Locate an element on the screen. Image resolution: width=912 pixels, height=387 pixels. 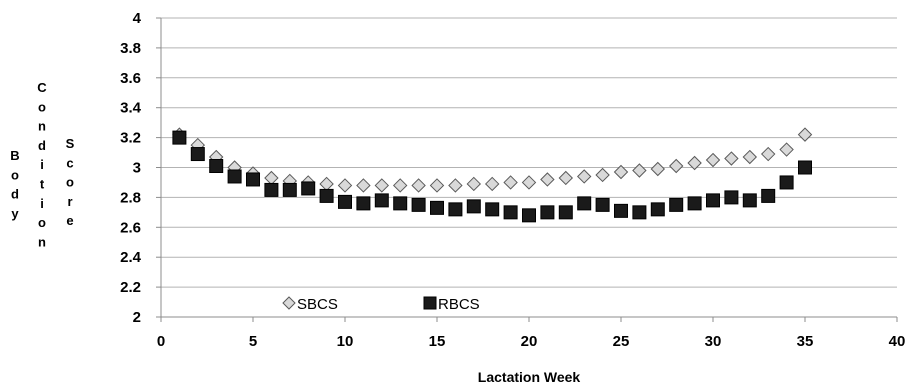
x-tick-label-0: 0 is located at coordinates (161, 341).